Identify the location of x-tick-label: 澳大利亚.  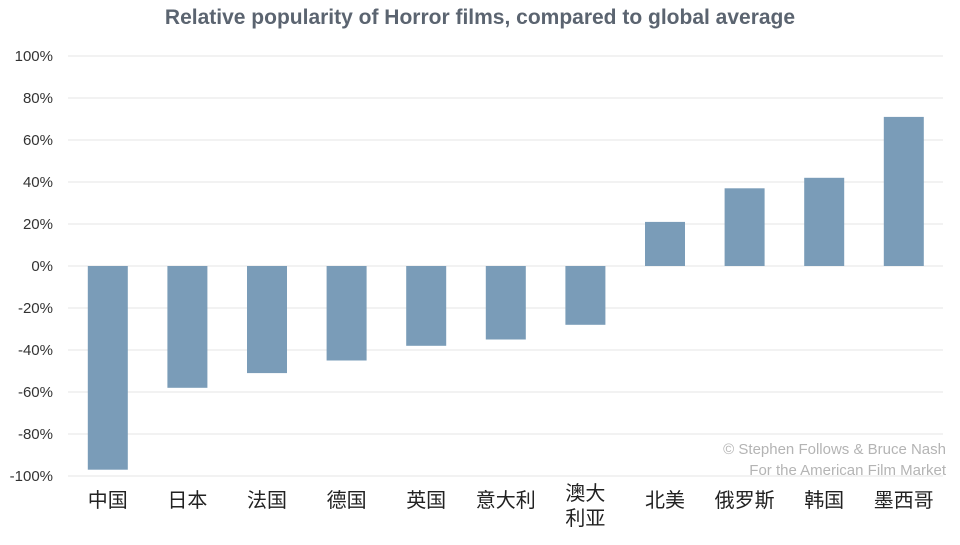
(585, 505).